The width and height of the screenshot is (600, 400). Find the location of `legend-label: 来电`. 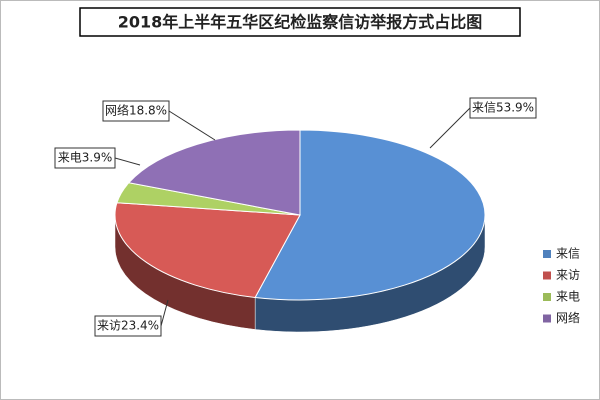

legend-label: 来电 is located at coordinates (568, 297).